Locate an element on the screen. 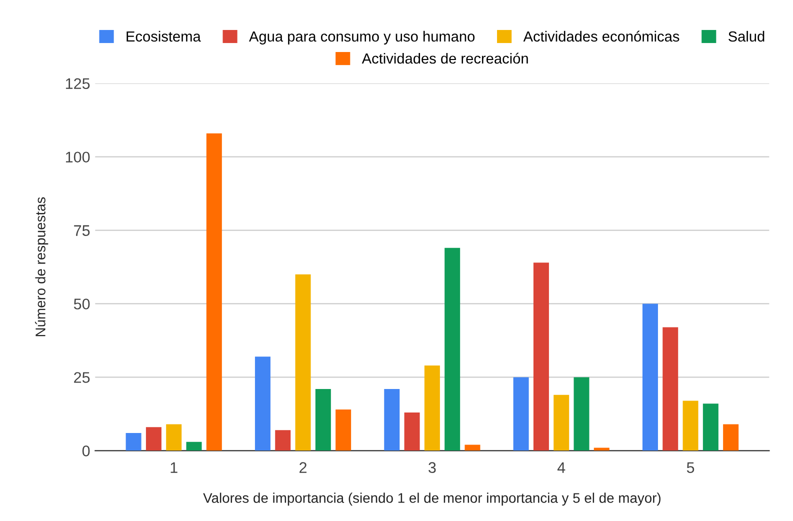 This screenshot has width=793, height=521. legend-label: Salud is located at coordinates (746, 36).